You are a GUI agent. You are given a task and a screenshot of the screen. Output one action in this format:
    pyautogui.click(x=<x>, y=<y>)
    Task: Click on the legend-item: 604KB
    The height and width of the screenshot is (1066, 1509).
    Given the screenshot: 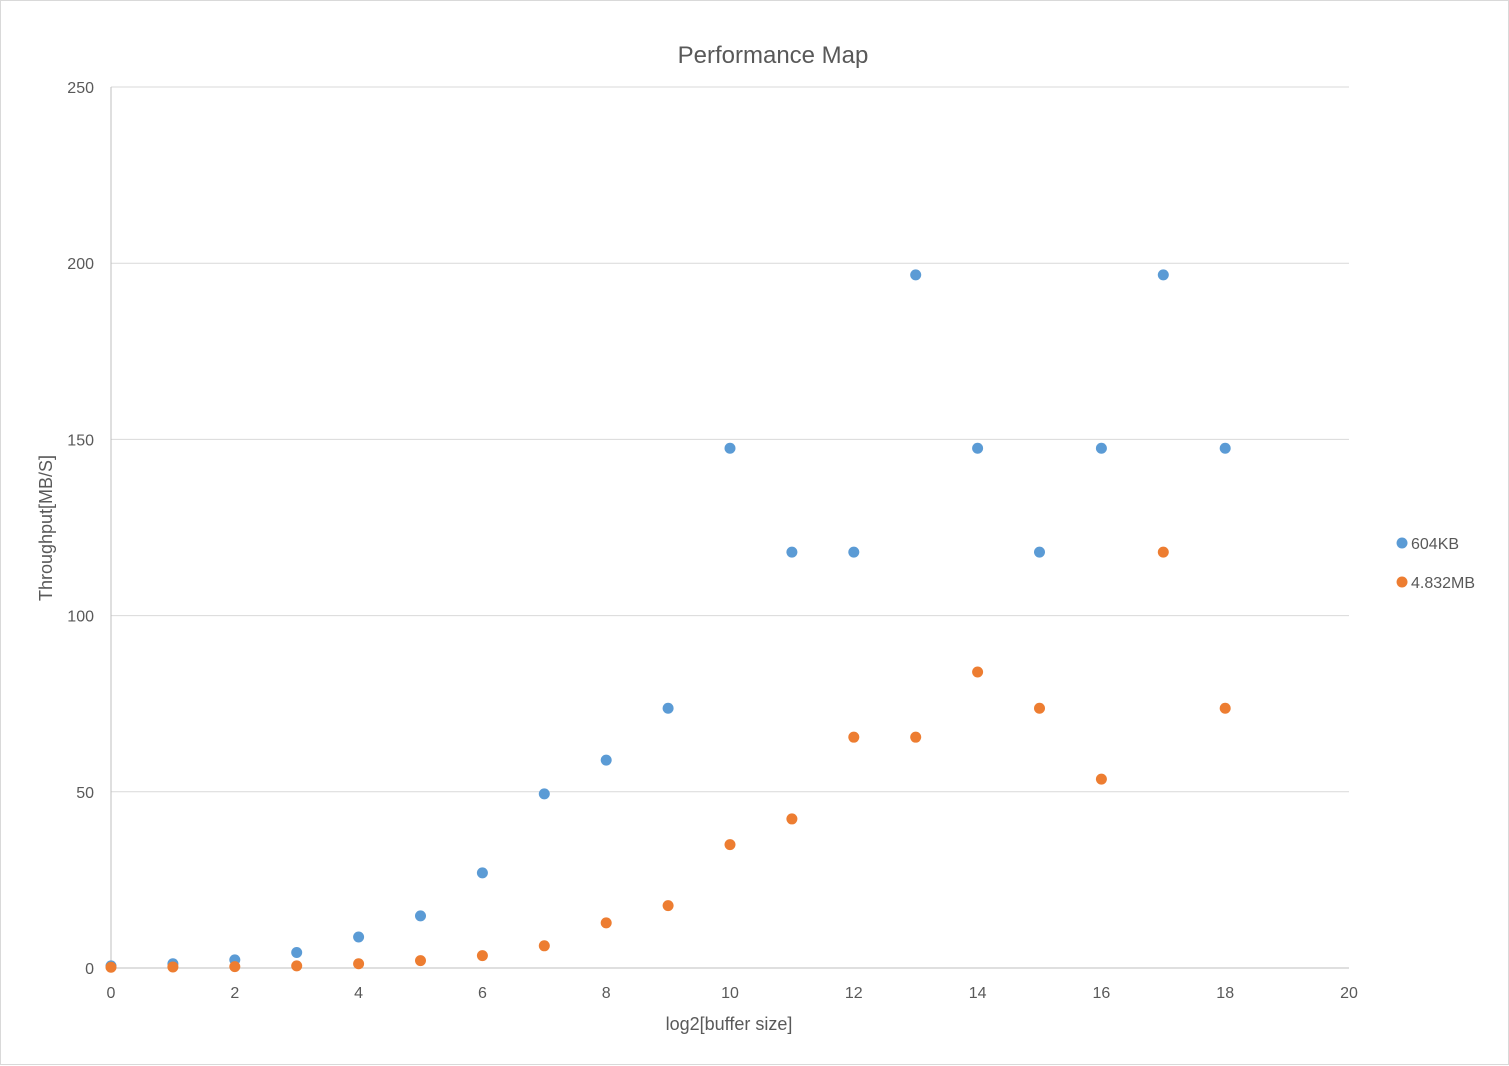 What is the action you would take?
    pyautogui.click(x=1427, y=544)
    